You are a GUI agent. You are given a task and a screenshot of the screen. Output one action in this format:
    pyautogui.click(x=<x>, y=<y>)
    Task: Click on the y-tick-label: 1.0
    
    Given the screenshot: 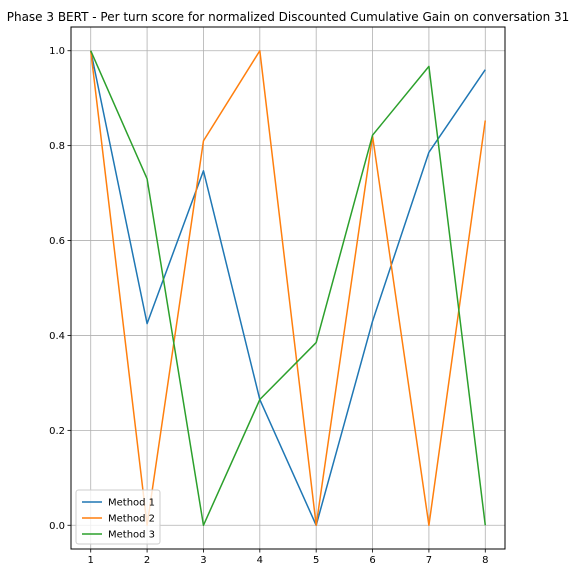 What is the action you would take?
    pyautogui.click(x=57, y=51)
    